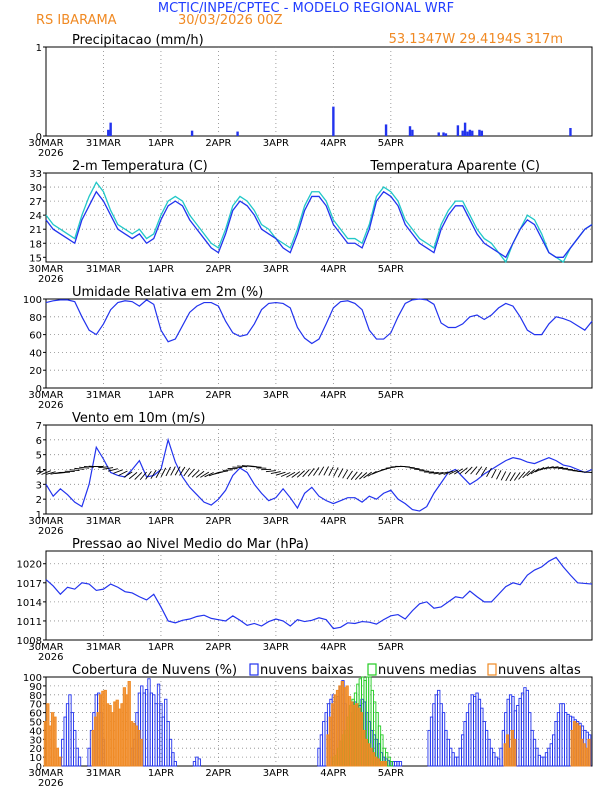 The height and width of the screenshot is (792, 612). Describe the element at coordinates (35, 258) in the screenshot. I see `y-tick-label: 15` at that location.